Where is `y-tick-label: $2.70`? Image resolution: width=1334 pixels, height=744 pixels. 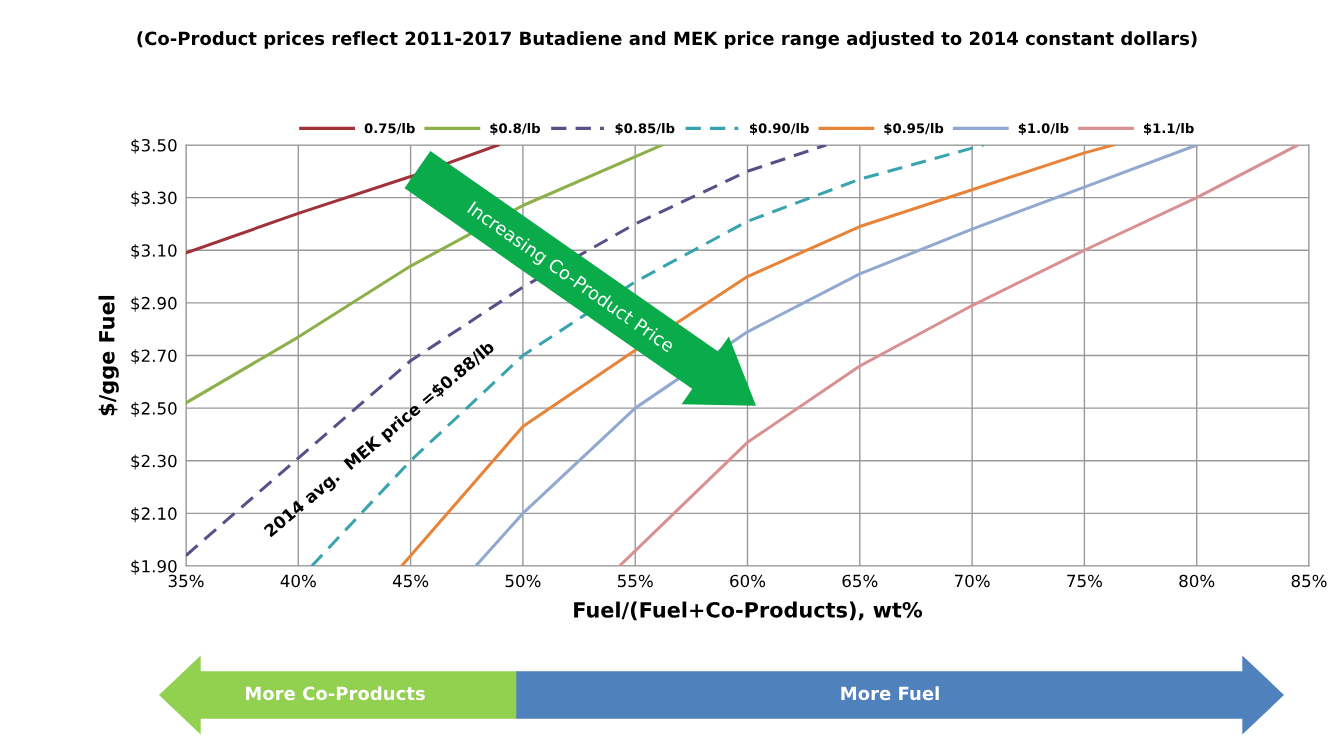 y-tick-label: $2.70 is located at coordinates (154, 357).